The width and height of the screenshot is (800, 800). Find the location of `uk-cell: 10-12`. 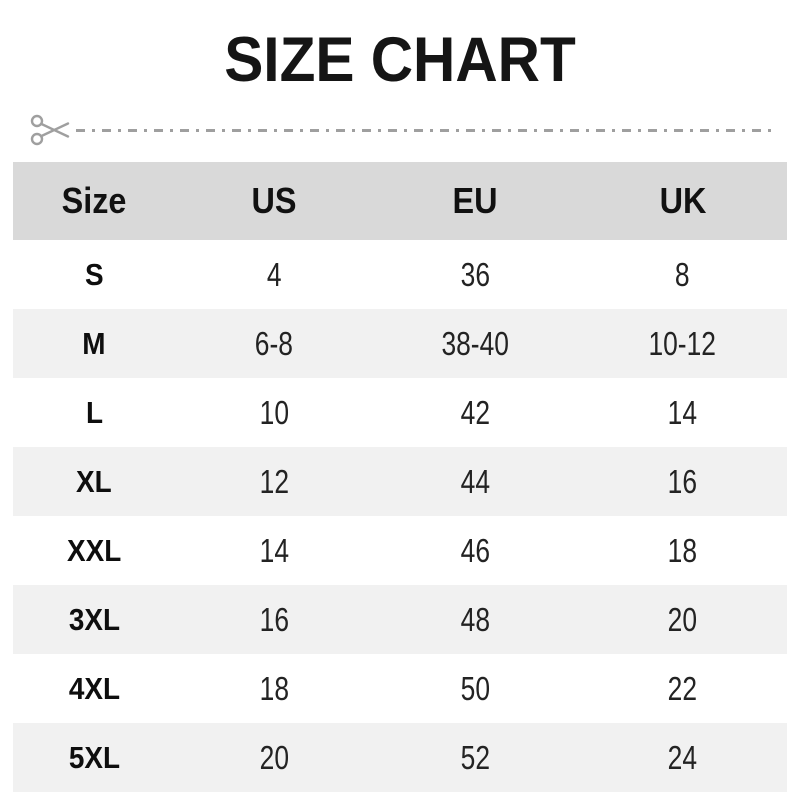

uk-cell: 10-12 is located at coordinates (682, 343).